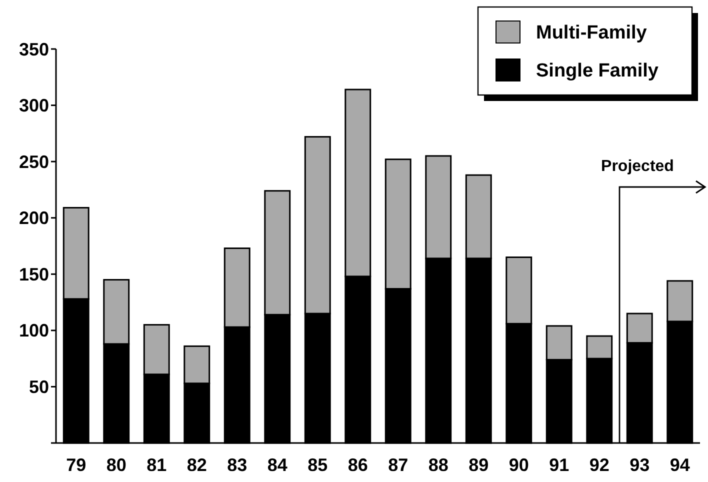 The width and height of the screenshot is (708, 482). What do you see at coordinates (76, 465) in the screenshot?
I see `x-tick-label: 79` at bounding box center [76, 465].